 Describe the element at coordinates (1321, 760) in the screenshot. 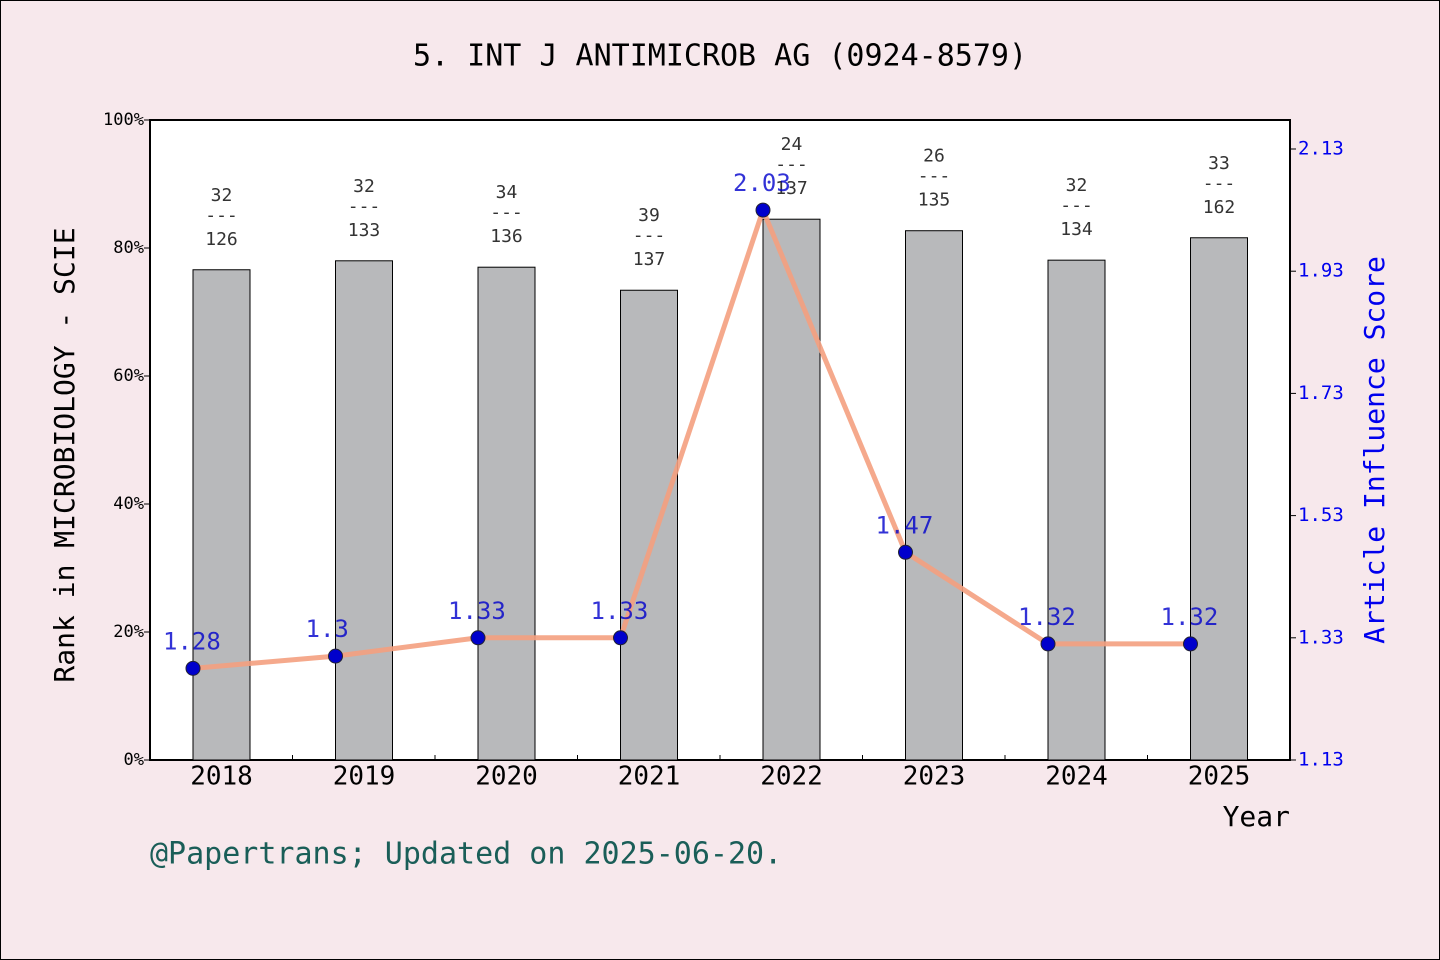

I see `y2-tick-label: 1.13` at that location.